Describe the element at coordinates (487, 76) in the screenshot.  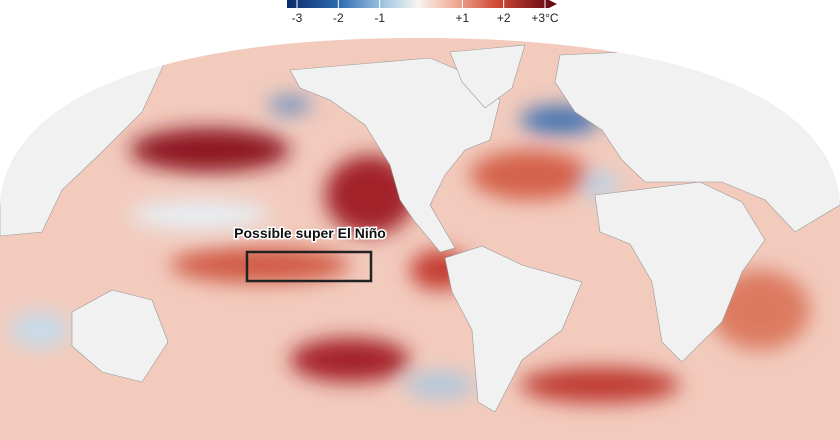
I see `greenland` at that location.